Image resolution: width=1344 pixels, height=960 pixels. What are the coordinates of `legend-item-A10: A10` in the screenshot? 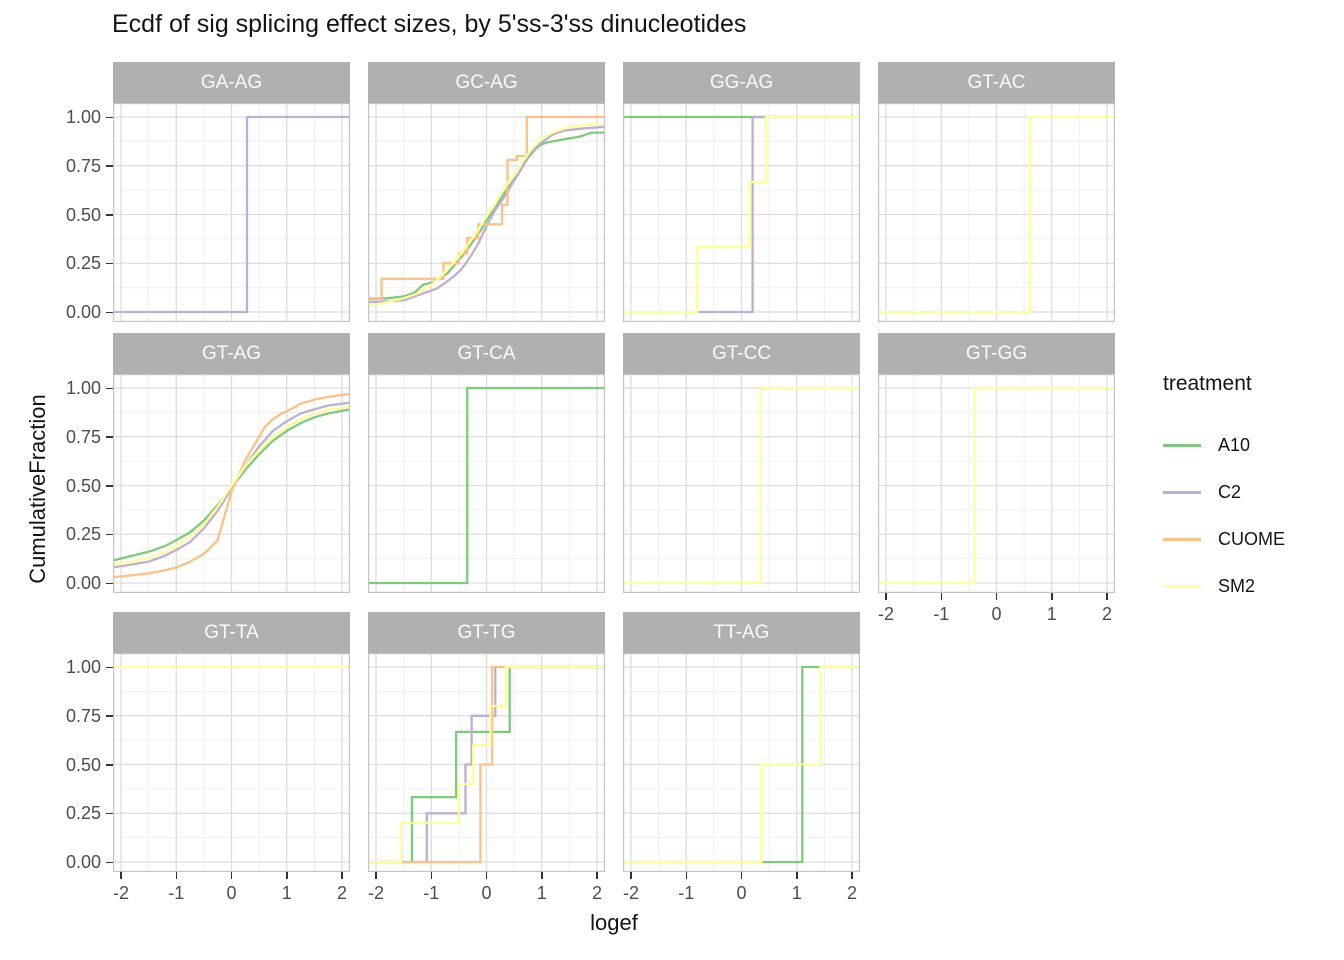 It's located at (1224, 445).